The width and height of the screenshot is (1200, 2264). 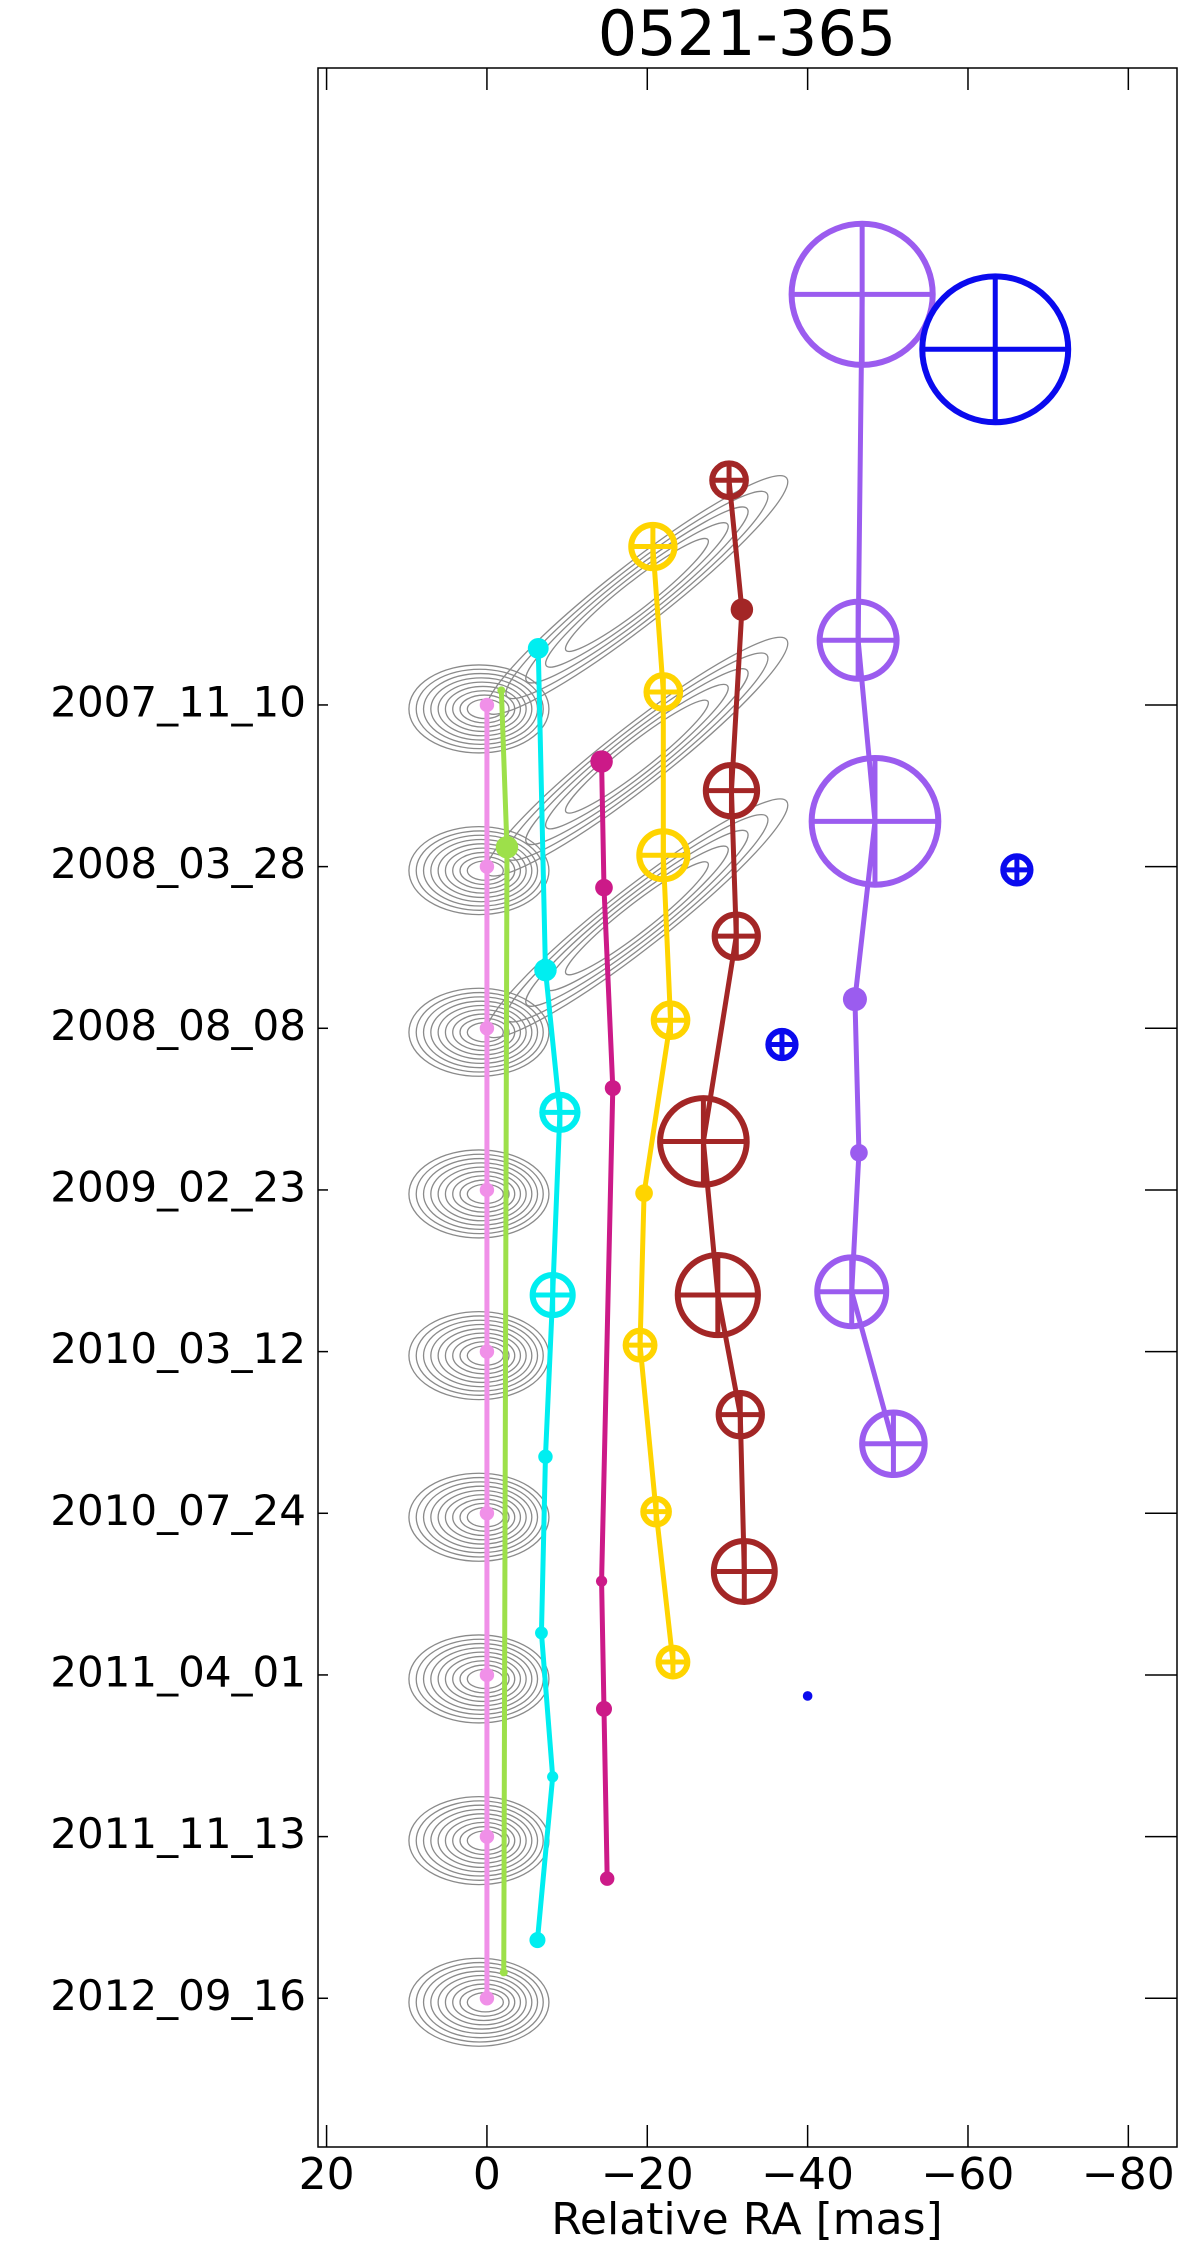 I want to click on y-tick-label: 2008_08_08, so click(x=178, y=1025).